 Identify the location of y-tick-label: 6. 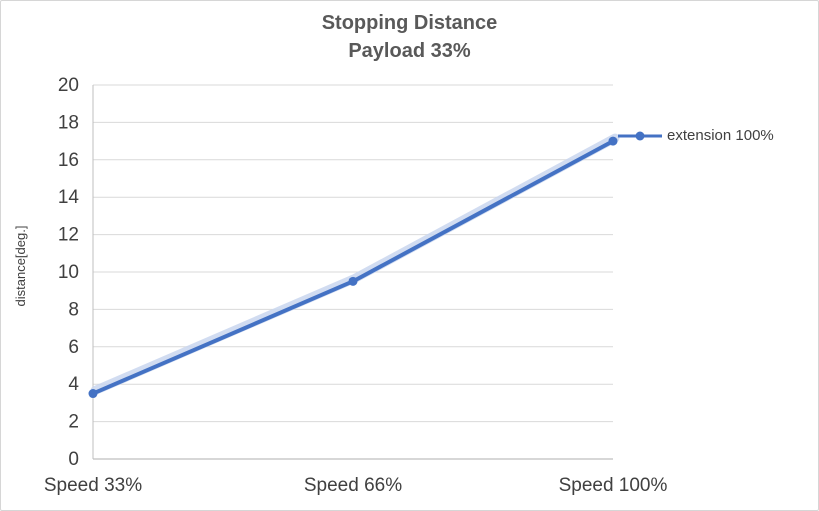
(73, 347).